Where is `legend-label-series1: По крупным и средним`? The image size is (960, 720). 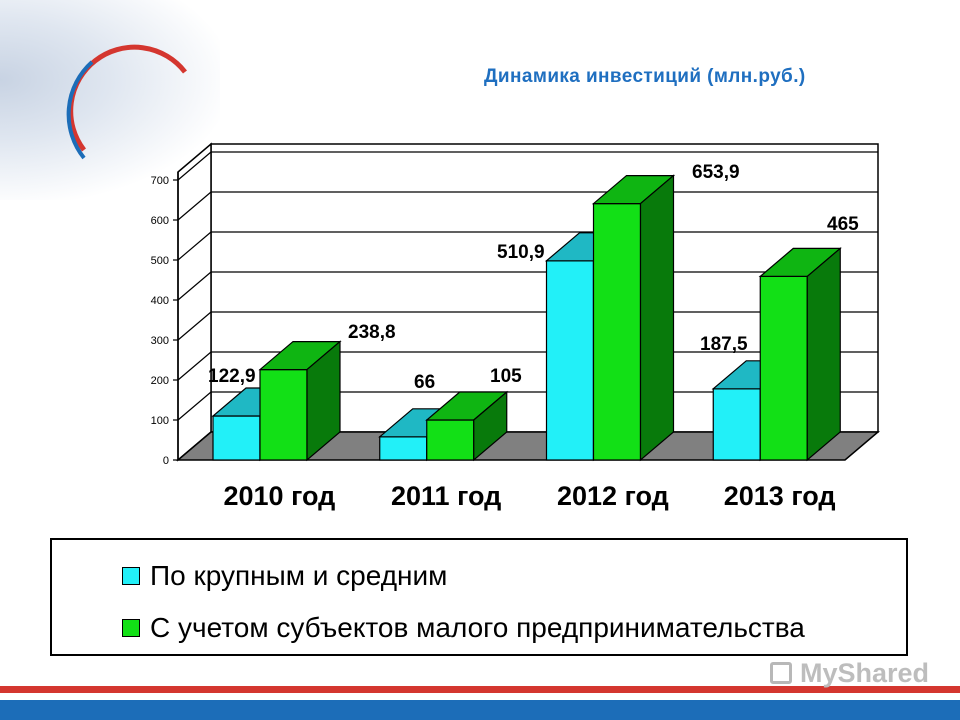 legend-label-series1: По крупным и средним is located at coordinates (299, 575).